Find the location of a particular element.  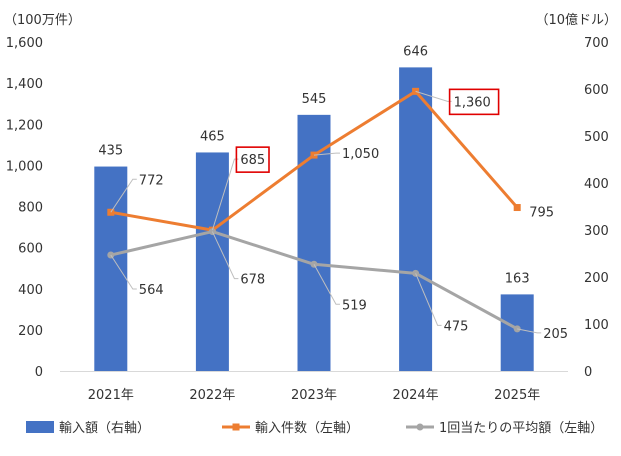

line-data-label: 564 is located at coordinates (151, 290).